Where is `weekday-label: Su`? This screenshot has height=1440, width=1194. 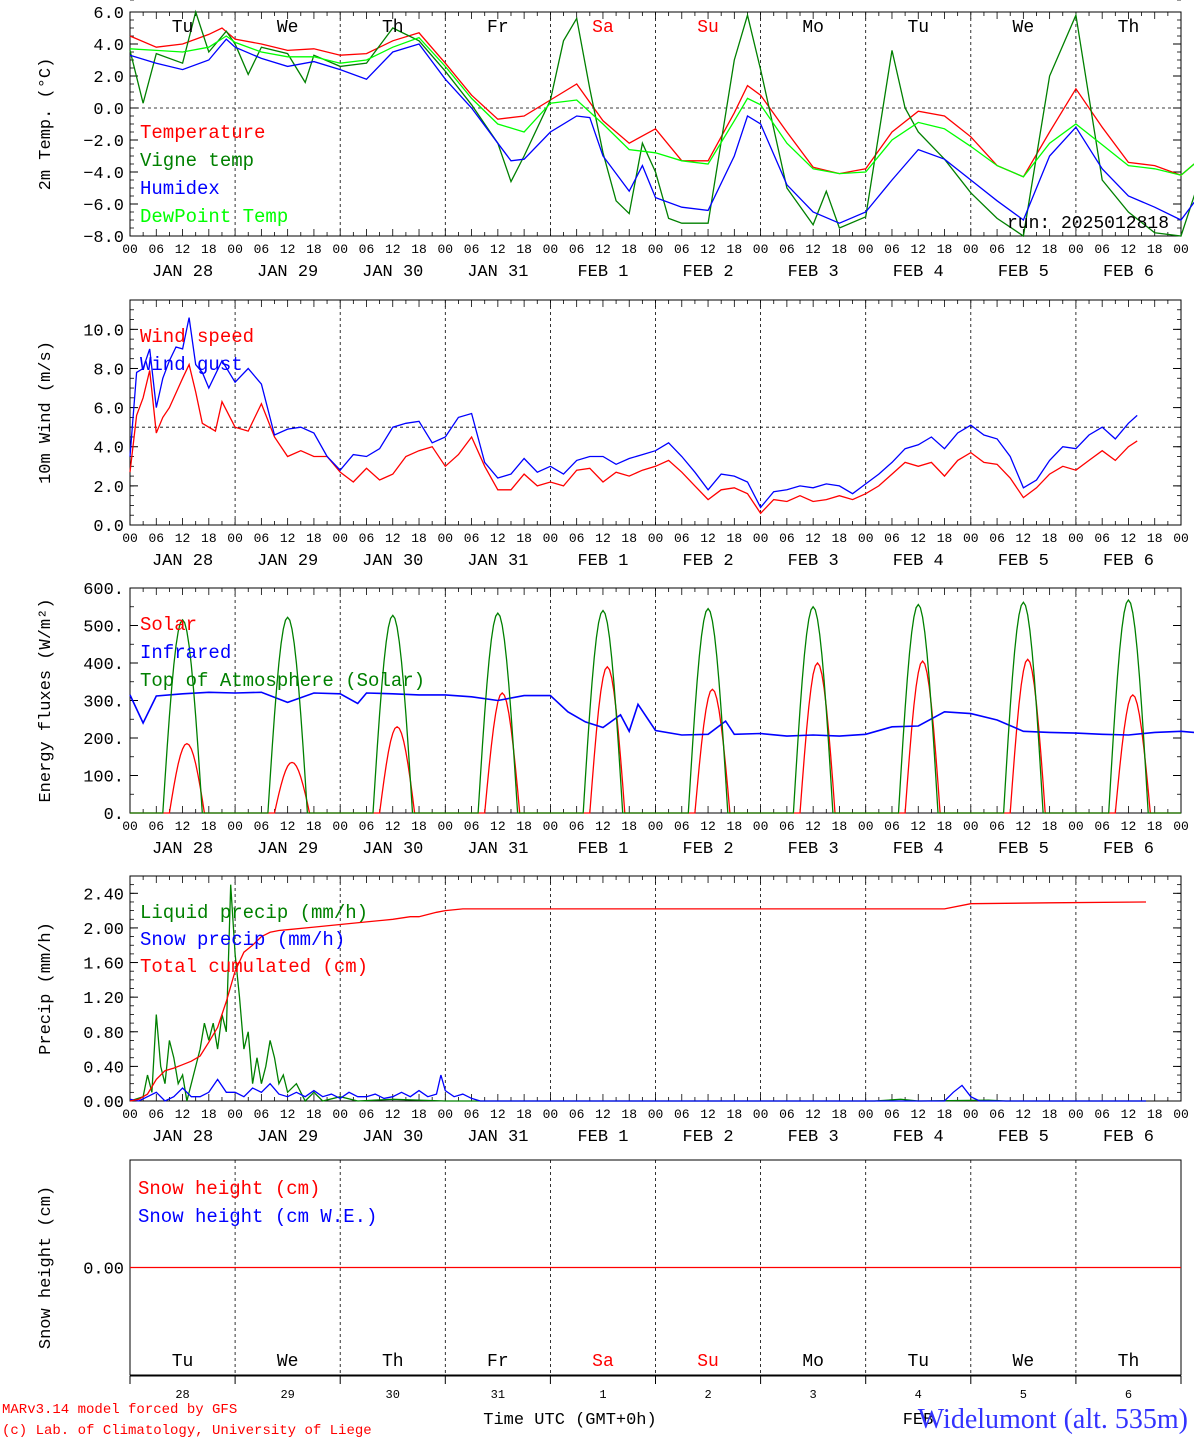
weekday-label: Su is located at coordinates (708, 1362).